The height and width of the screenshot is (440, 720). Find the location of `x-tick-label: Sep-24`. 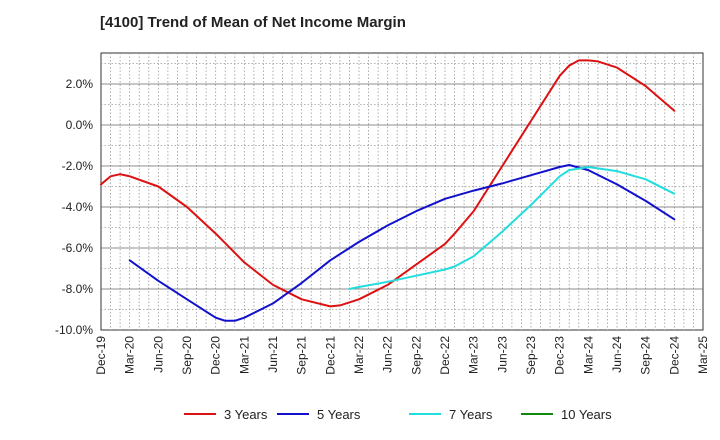

x-tick-label: Sep-24 is located at coordinates (646, 355).